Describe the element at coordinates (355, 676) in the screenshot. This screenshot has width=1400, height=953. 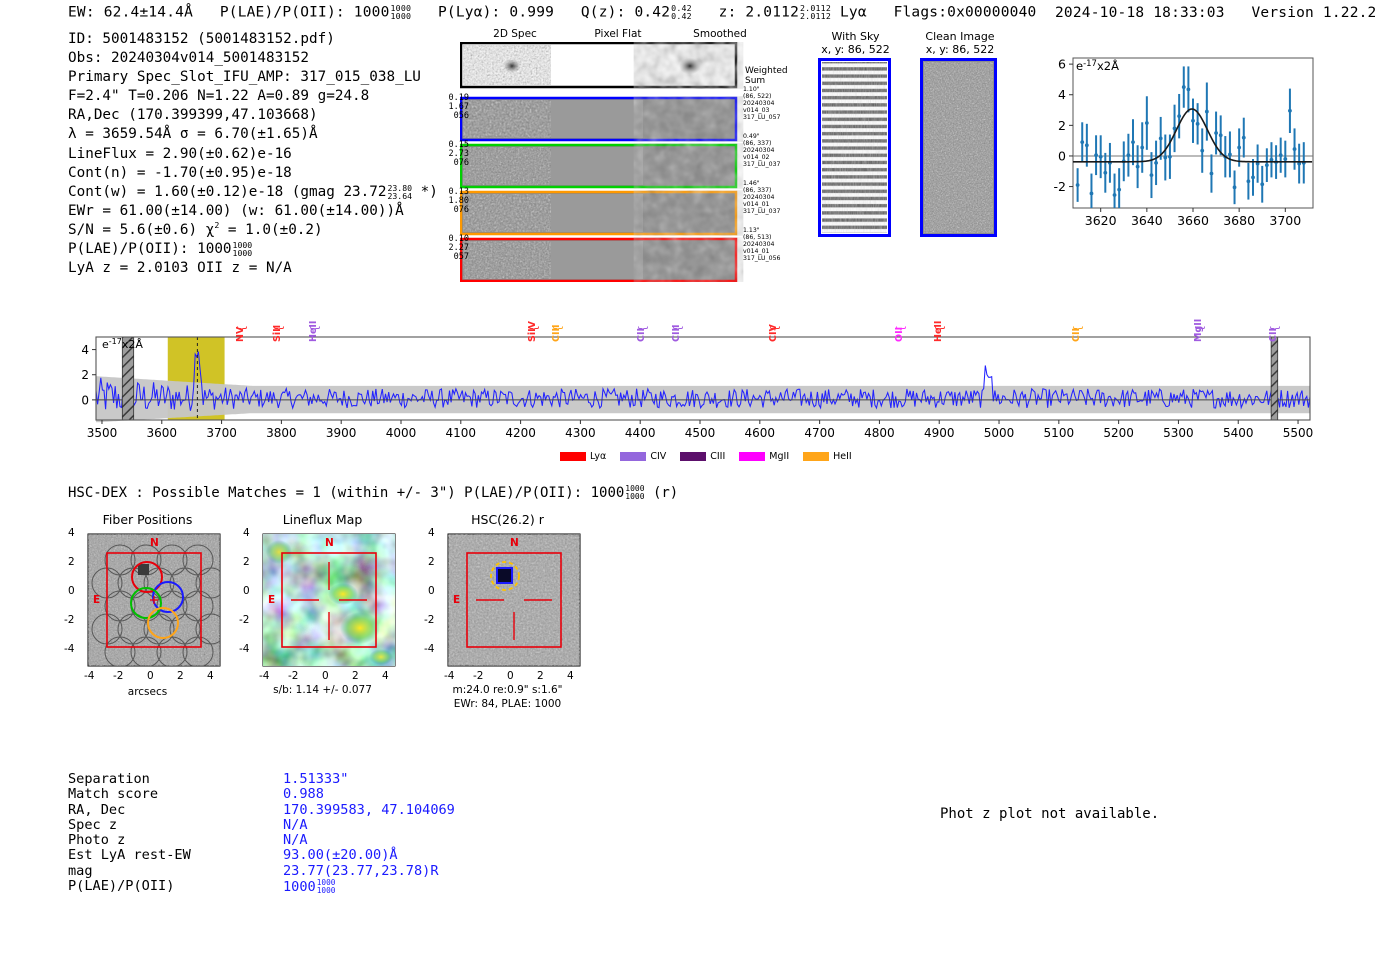
I see `lf-xtick-2: 2` at that location.